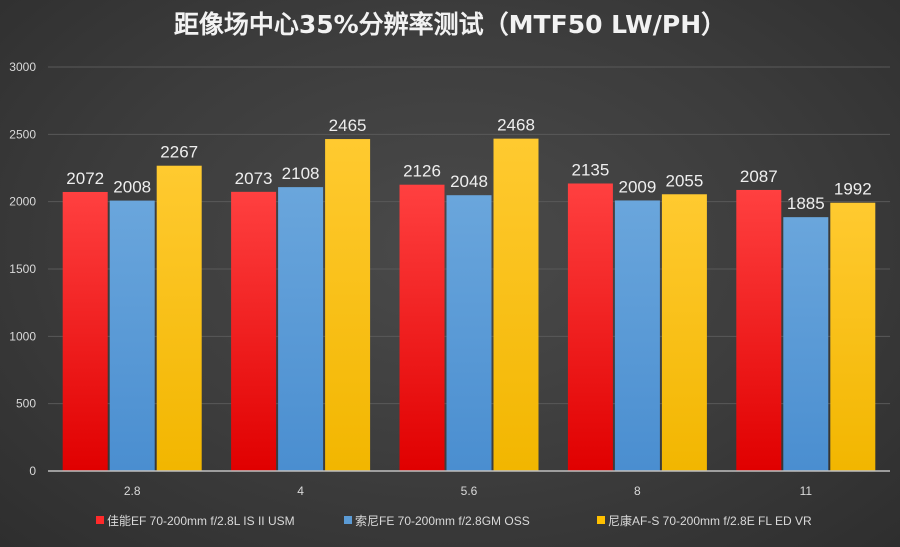 This screenshot has height=547, width=900. I want to click on data-label: 2108, so click(301, 173).